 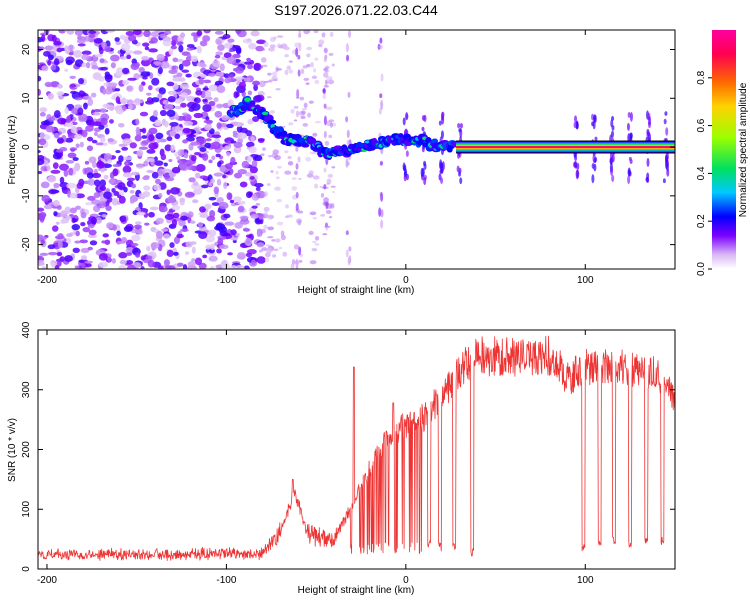 I want to click on colorbar-tick-label: 0.8, so click(x=701, y=77).